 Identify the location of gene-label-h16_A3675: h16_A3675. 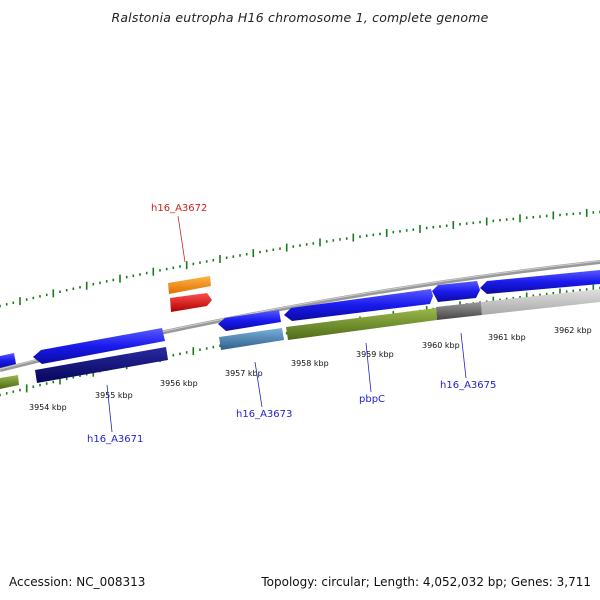
(468, 385).